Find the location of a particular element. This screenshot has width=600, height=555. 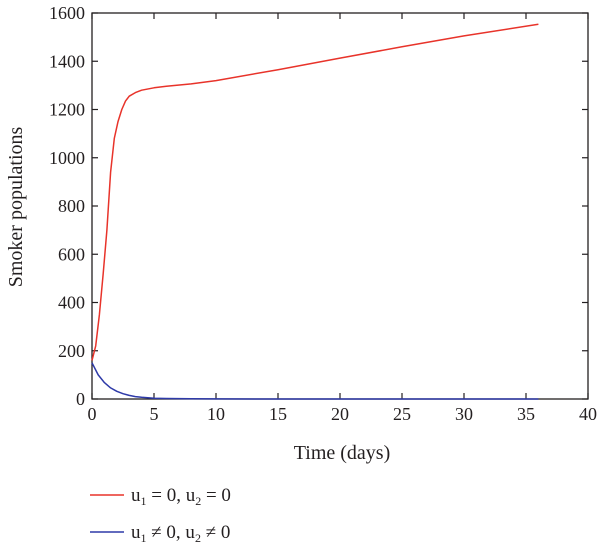

y-tick-label: 1600 is located at coordinates (67, 13).